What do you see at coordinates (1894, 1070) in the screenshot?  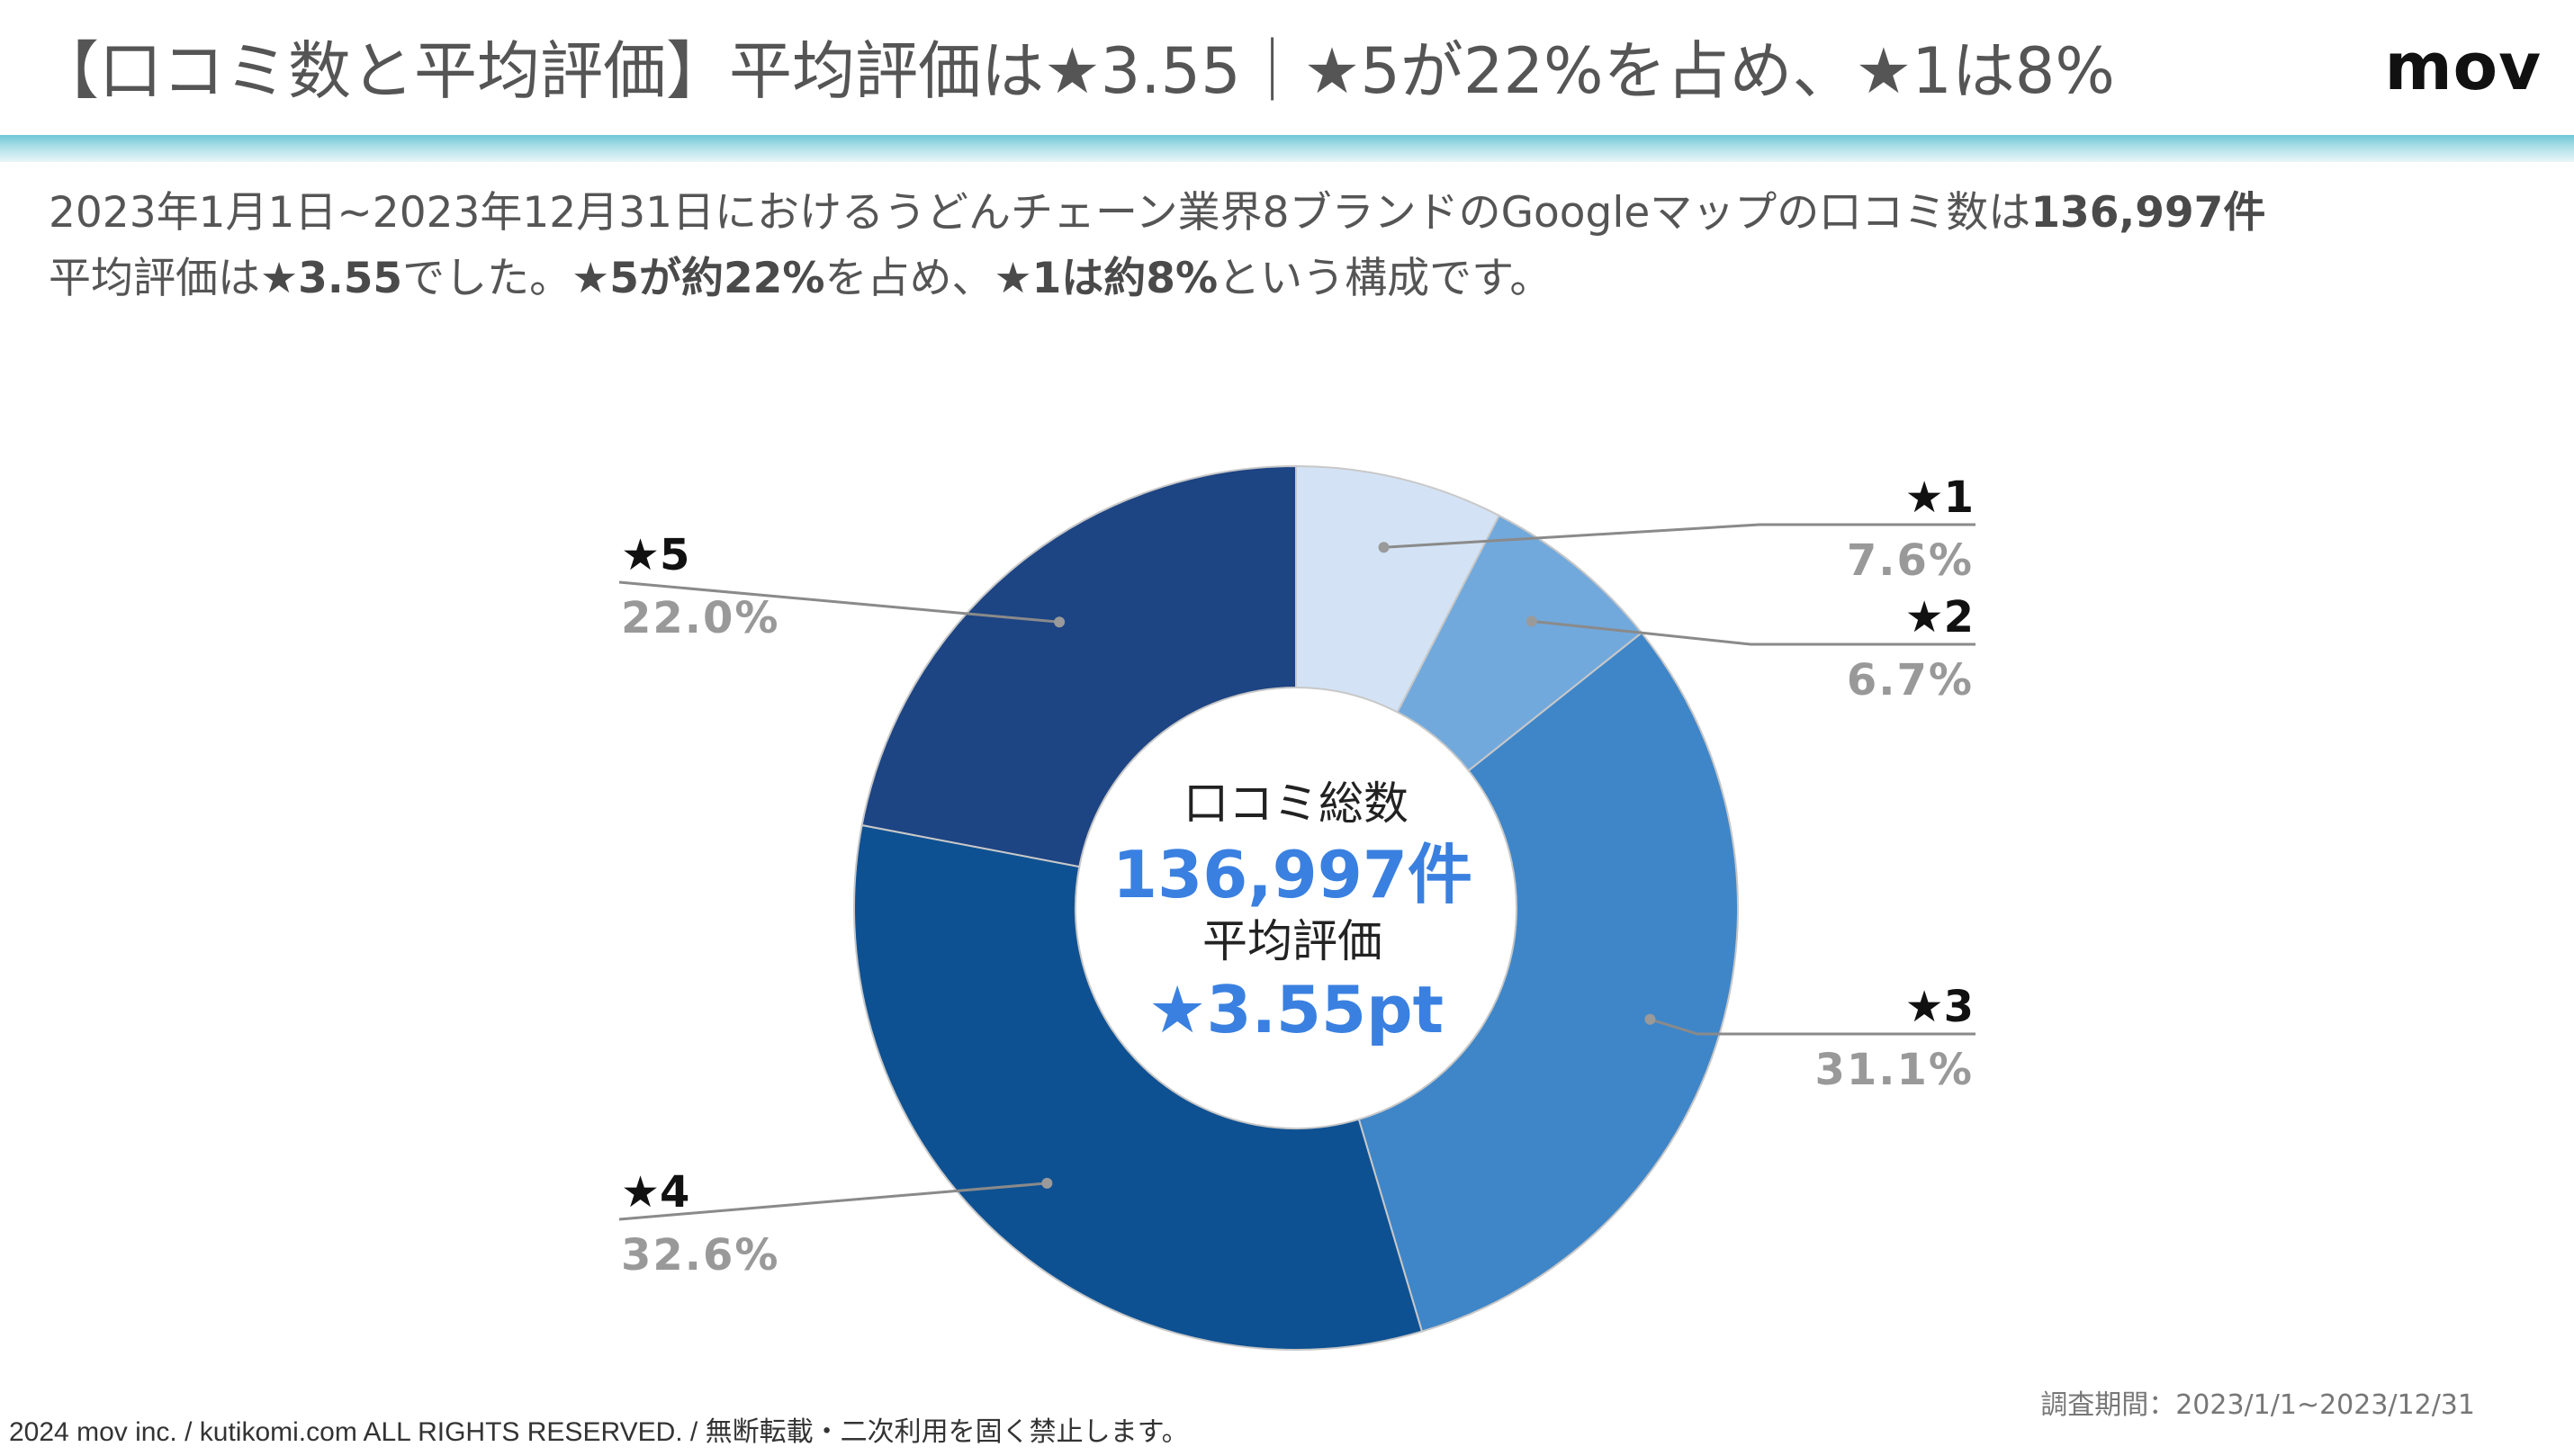 I see `slice-value-label-3: 31.1%` at bounding box center [1894, 1070].